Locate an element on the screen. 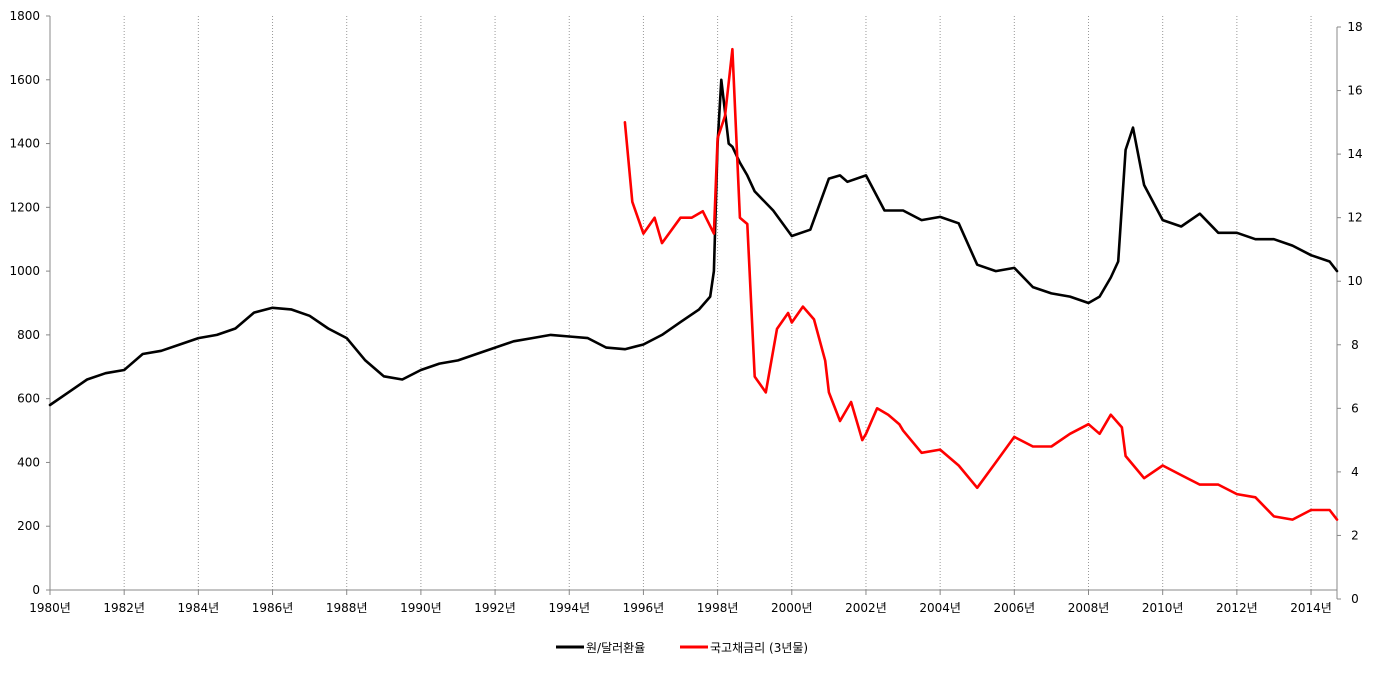 The image size is (1376, 675). y2-tick-label: 12 is located at coordinates (1354, 218).